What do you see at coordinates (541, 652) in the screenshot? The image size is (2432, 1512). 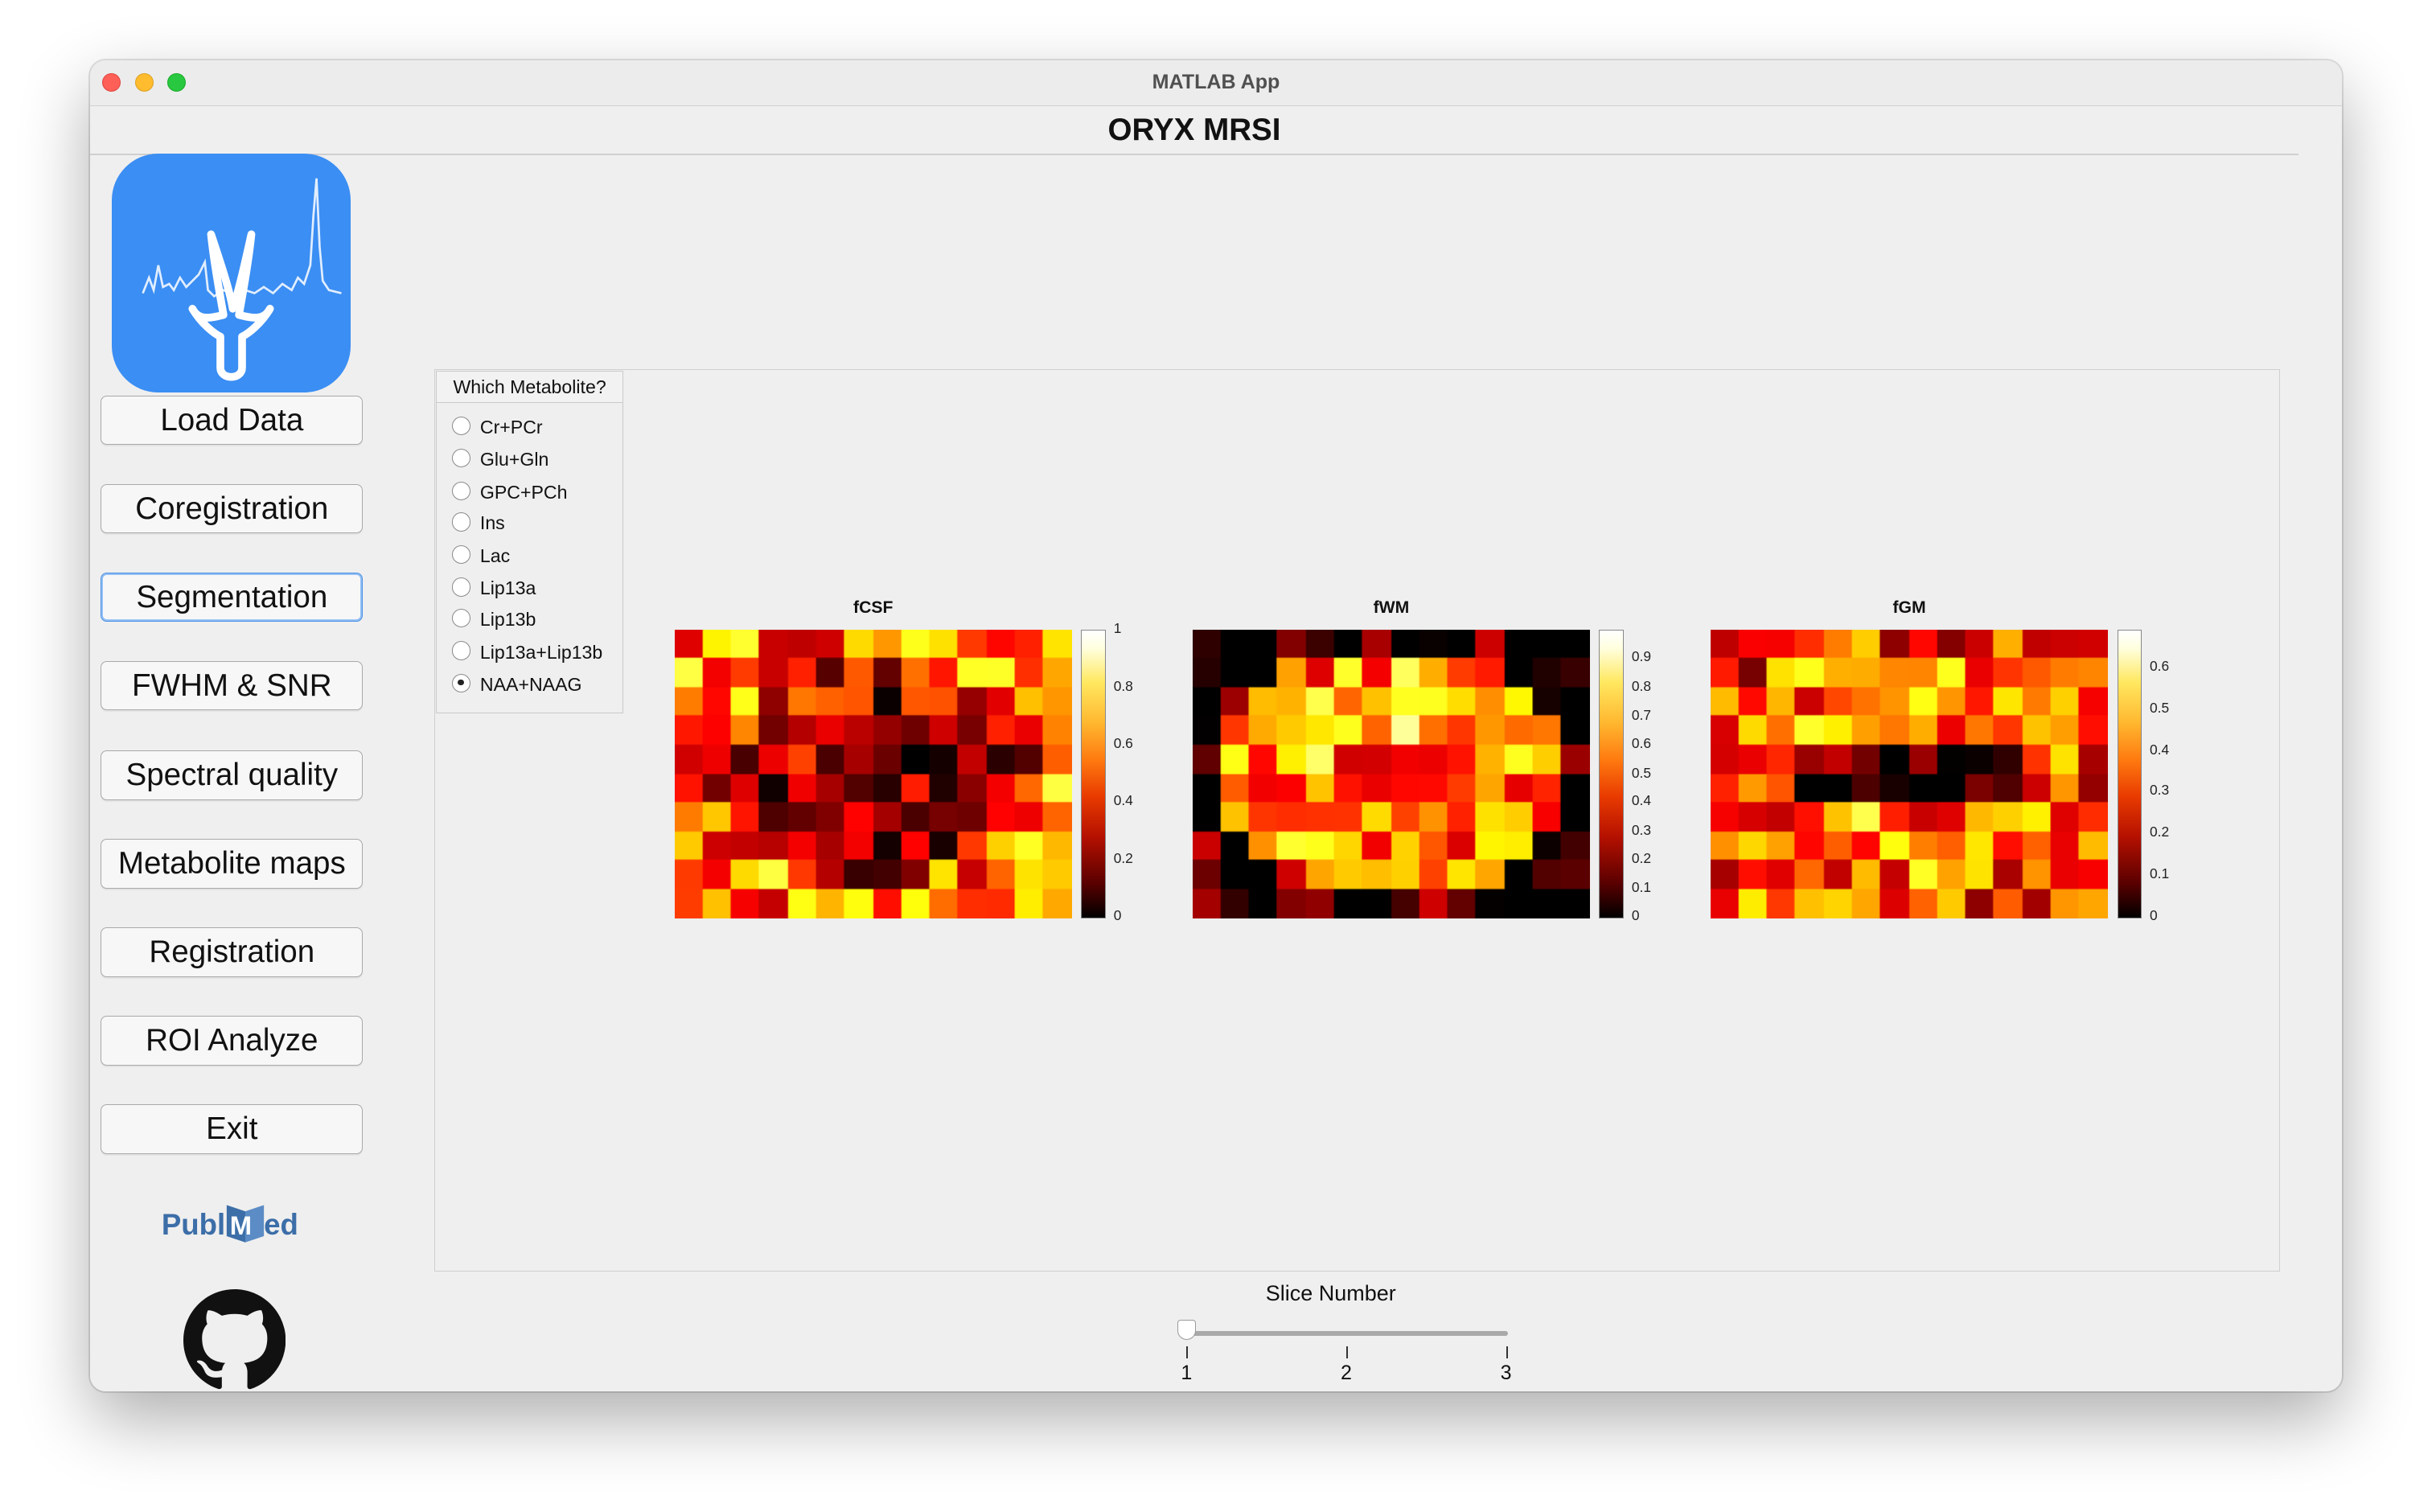 I see `radio-label: Lip13a+Lip13b` at bounding box center [541, 652].